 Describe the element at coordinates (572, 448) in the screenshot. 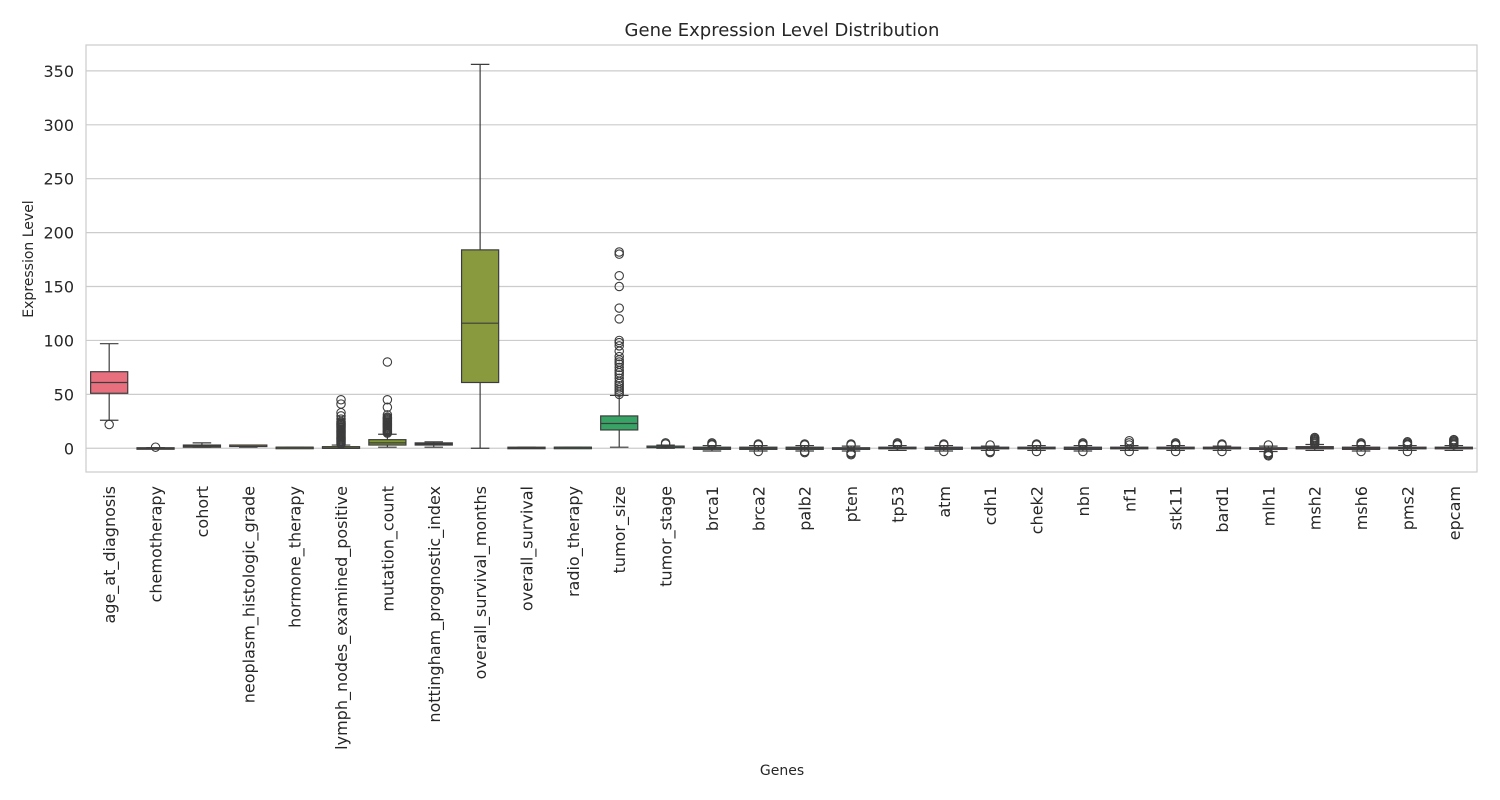

I see `box-radio_therapy` at that location.